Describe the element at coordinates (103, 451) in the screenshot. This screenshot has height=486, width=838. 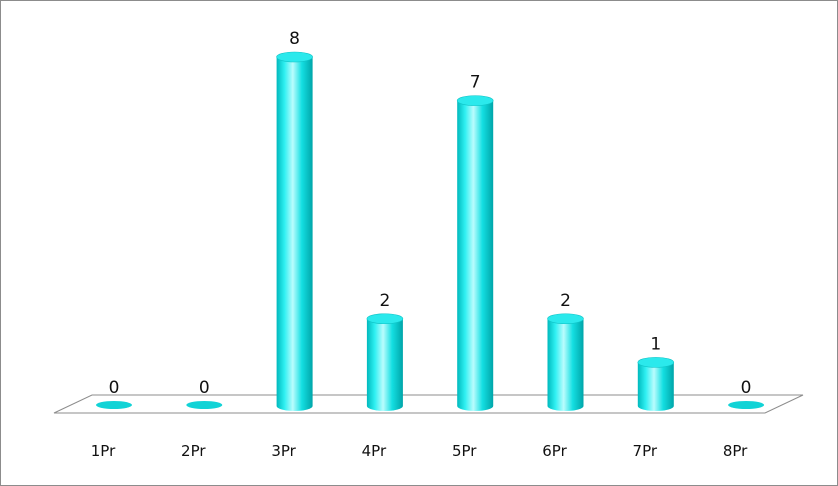
I see `x-tick-label: 1Pr` at that location.